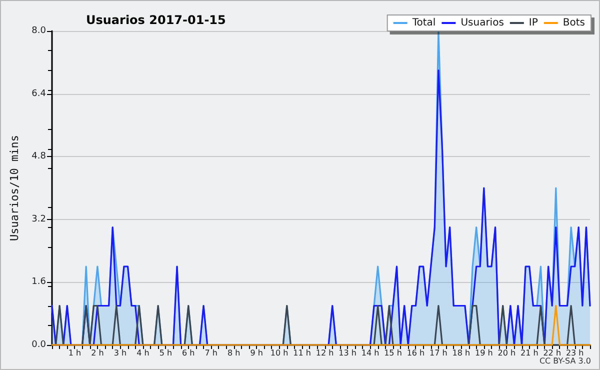 This screenshot has width=600, height=370. Describe the element at coordinates (415, 353) in the screenshot. I see `x-tick-label: 16 h` at that location.